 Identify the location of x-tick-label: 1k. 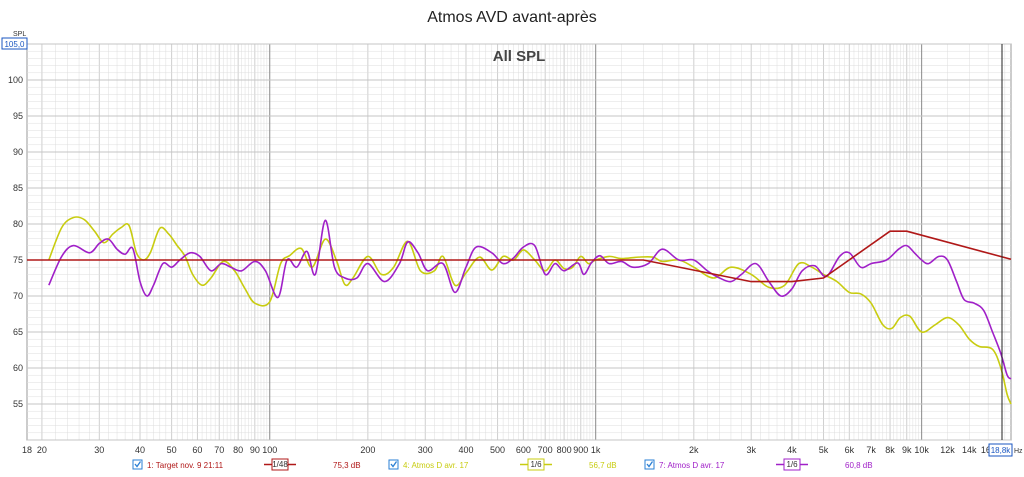
(596, 450).